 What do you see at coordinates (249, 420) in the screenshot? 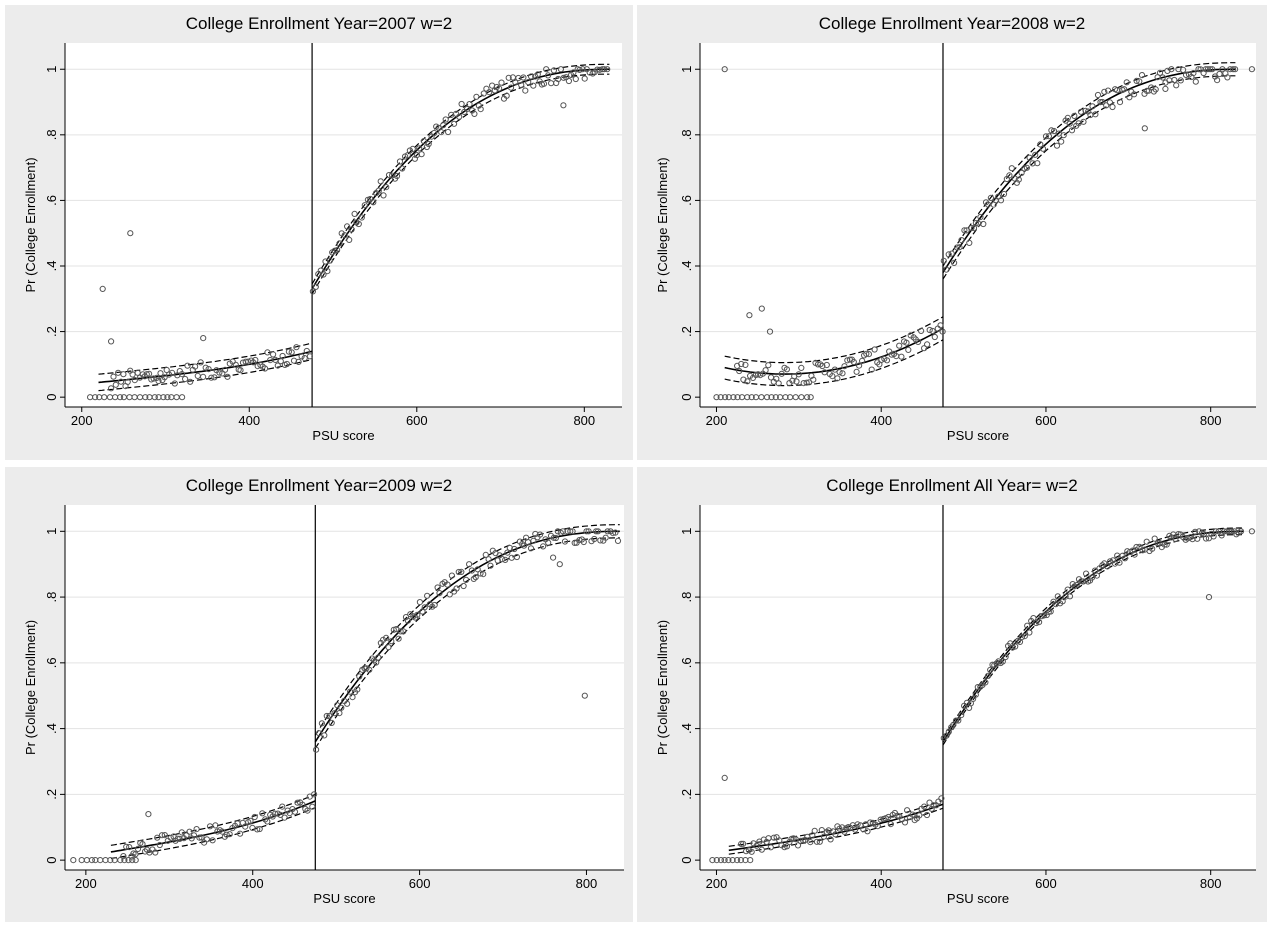
I see `x-tick-label: 400` at bounding box center [249, 420].